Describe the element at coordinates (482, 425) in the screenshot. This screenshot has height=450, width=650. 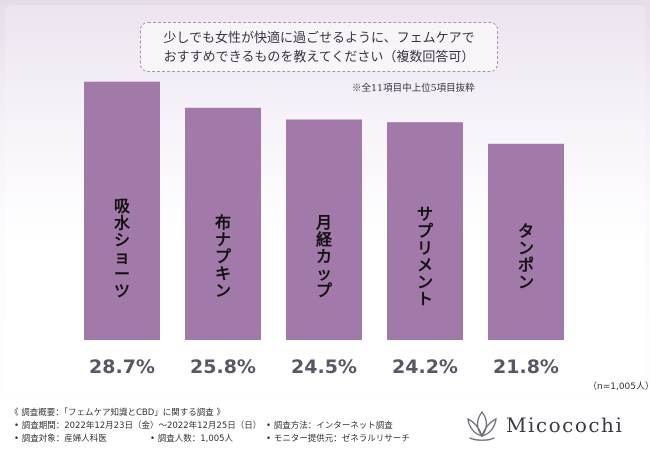
I see `lotus-icon` at that location.